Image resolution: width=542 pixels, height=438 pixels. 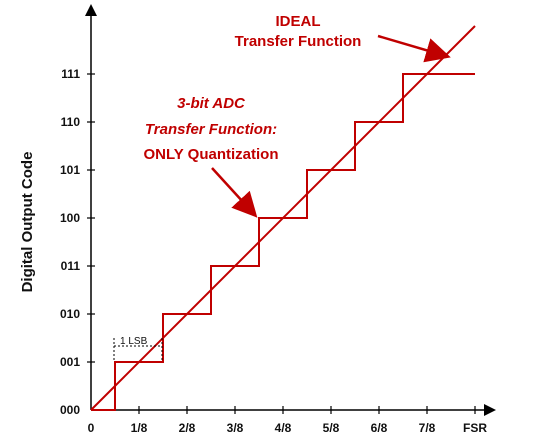 What do you see at coordinates (27, 222) in the screenshot?
I see `y-axis-title: Digital Output Code` at bounding box center [27, 222].